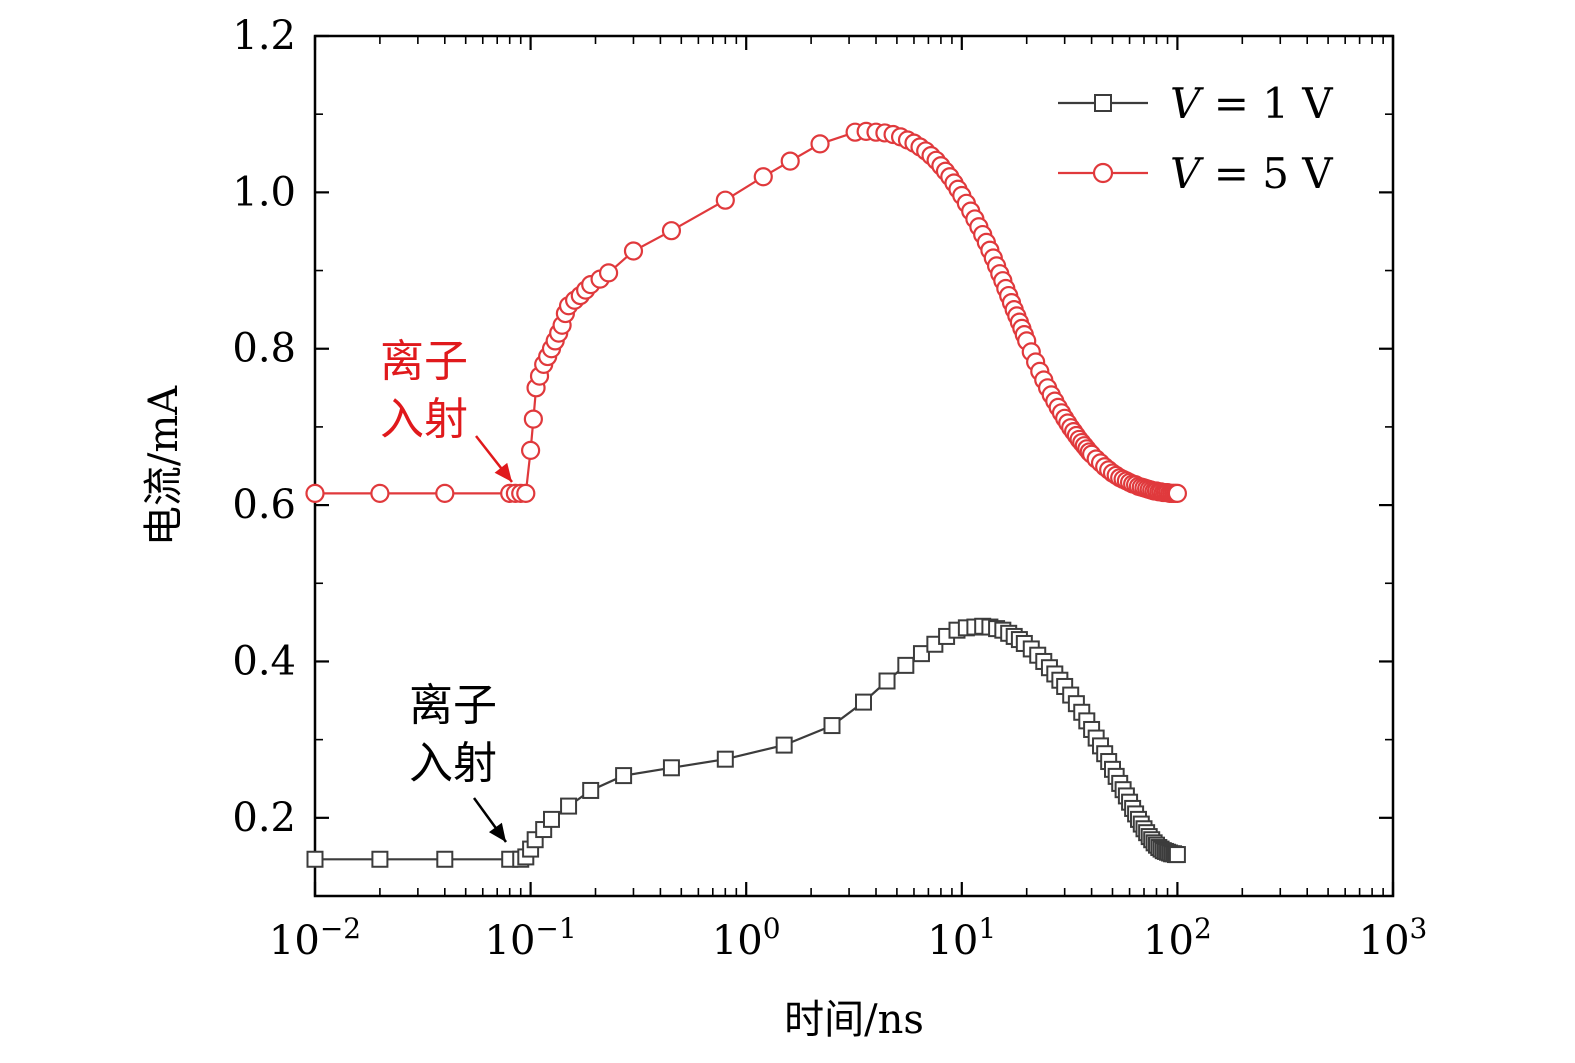 The height and width of the screenshot is (1063, 1575). Describe the element at coordinates (961, 938) in the screenshot. I see `x-tick-label: 10¹` at that location.